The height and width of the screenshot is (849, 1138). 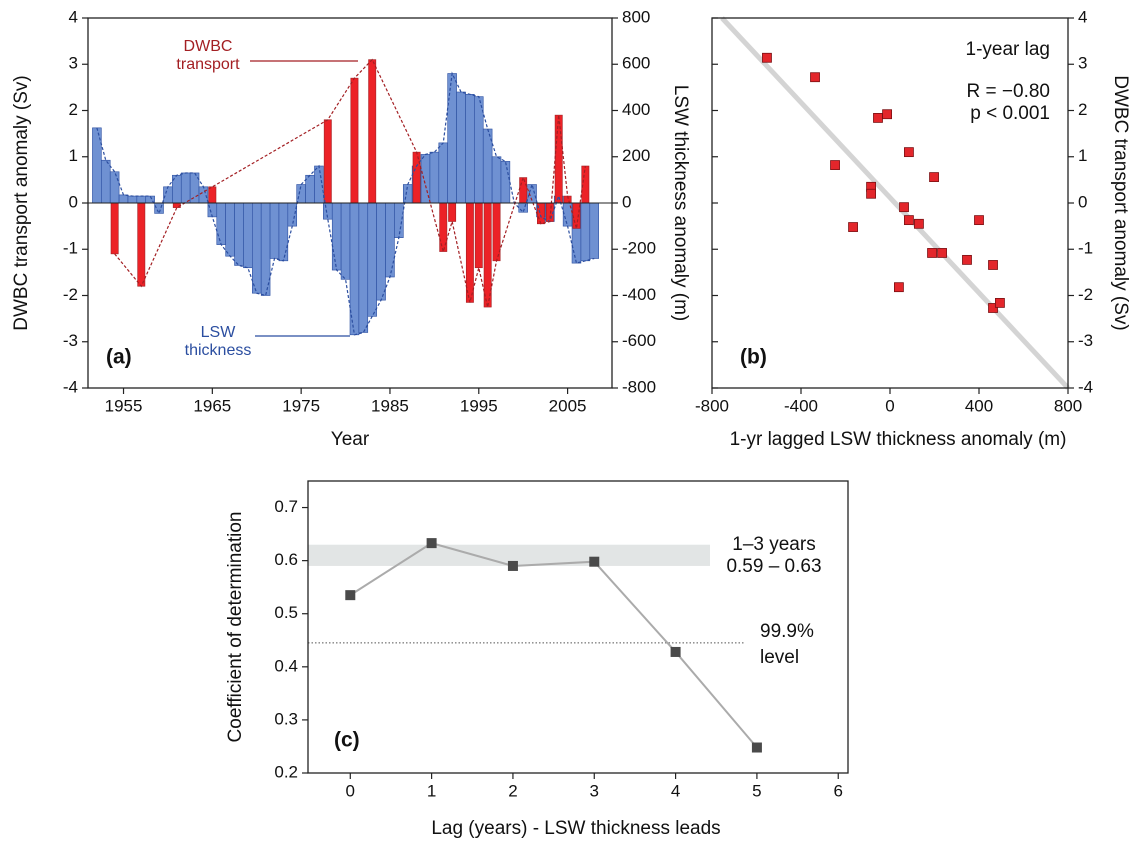 I want to click on x-tick-label: 800, so click(x=1068, y=405).